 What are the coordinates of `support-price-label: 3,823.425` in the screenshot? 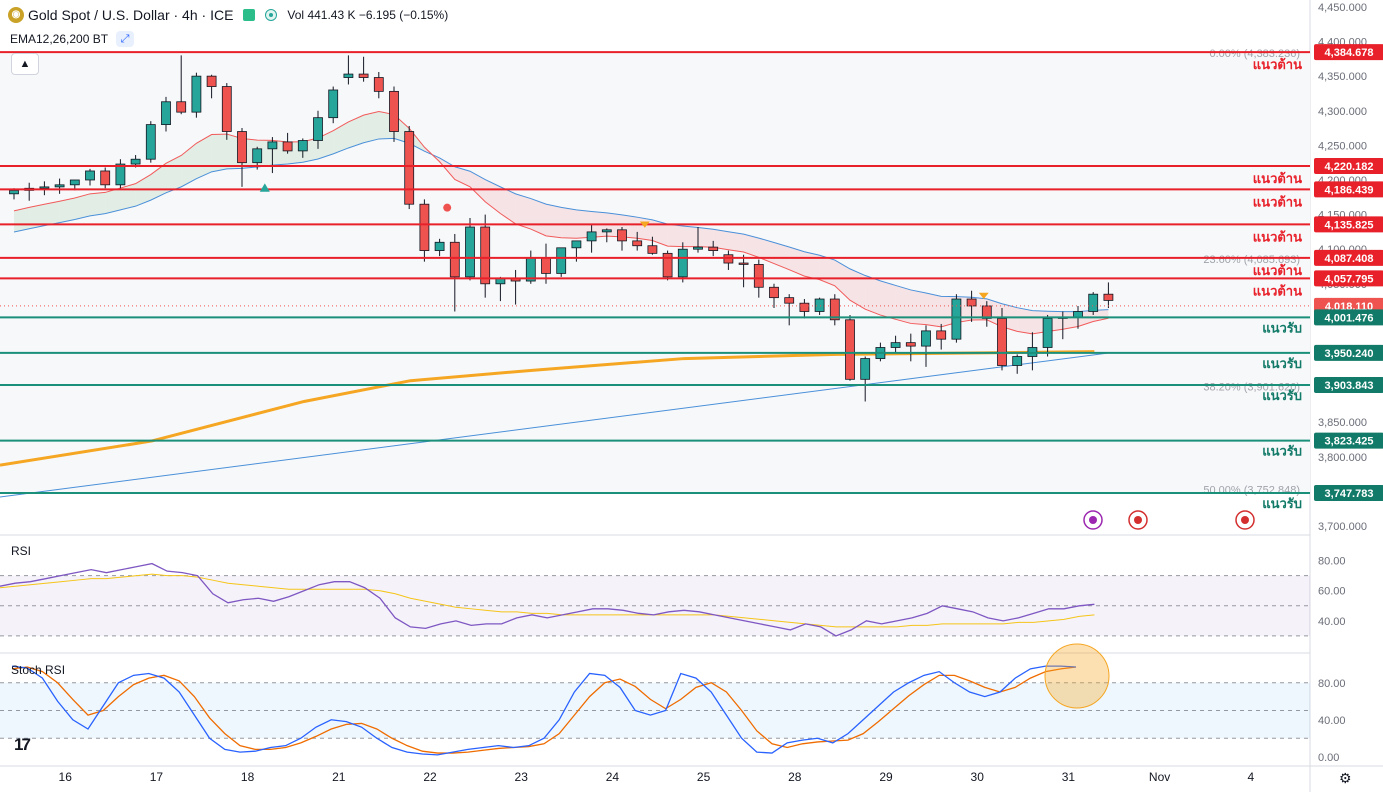 It's located at (1349, 442).